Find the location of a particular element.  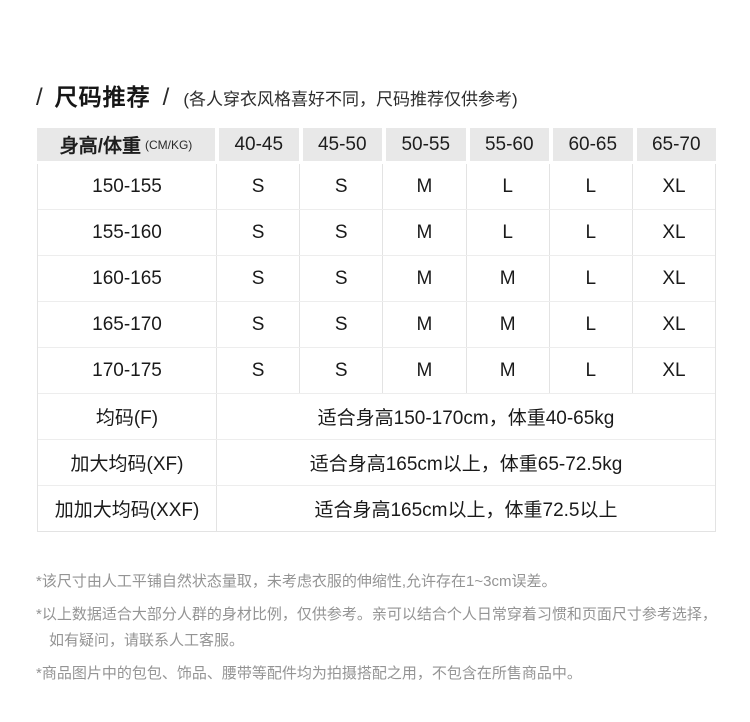

footnote-accessories: *商品图片中的包包、饰品、腰带等配件均为拍摄搭配之用，不包含在所售商品中。 is located at coordinates (309, 673).